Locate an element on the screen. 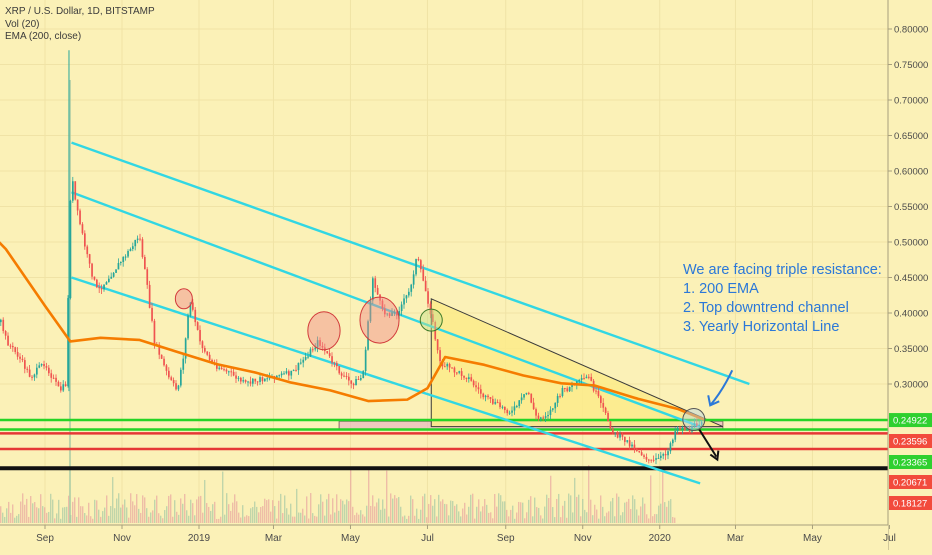 The height and width of the screenshot is (555, 932). y-tick-label: 0.55000 is located at coordinates (911, 207).